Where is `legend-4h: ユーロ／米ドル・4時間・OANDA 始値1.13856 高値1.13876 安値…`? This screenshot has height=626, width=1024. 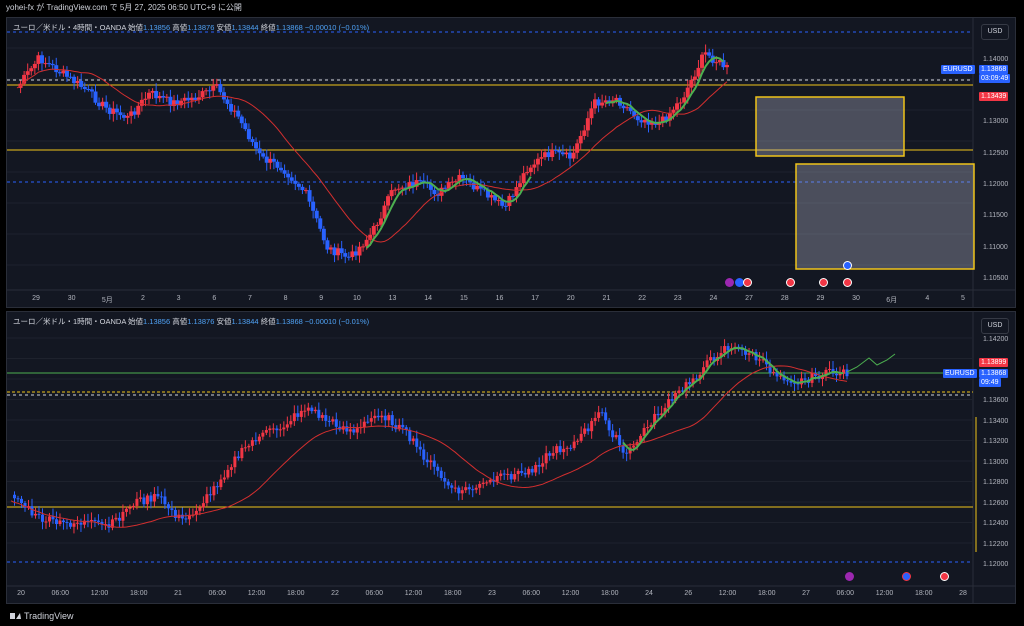 legend-4h: ユーロ／米ドル・4時間・OANDA 始値1.13856 高値1.13876 安値… is located at coordinates (191, 27).